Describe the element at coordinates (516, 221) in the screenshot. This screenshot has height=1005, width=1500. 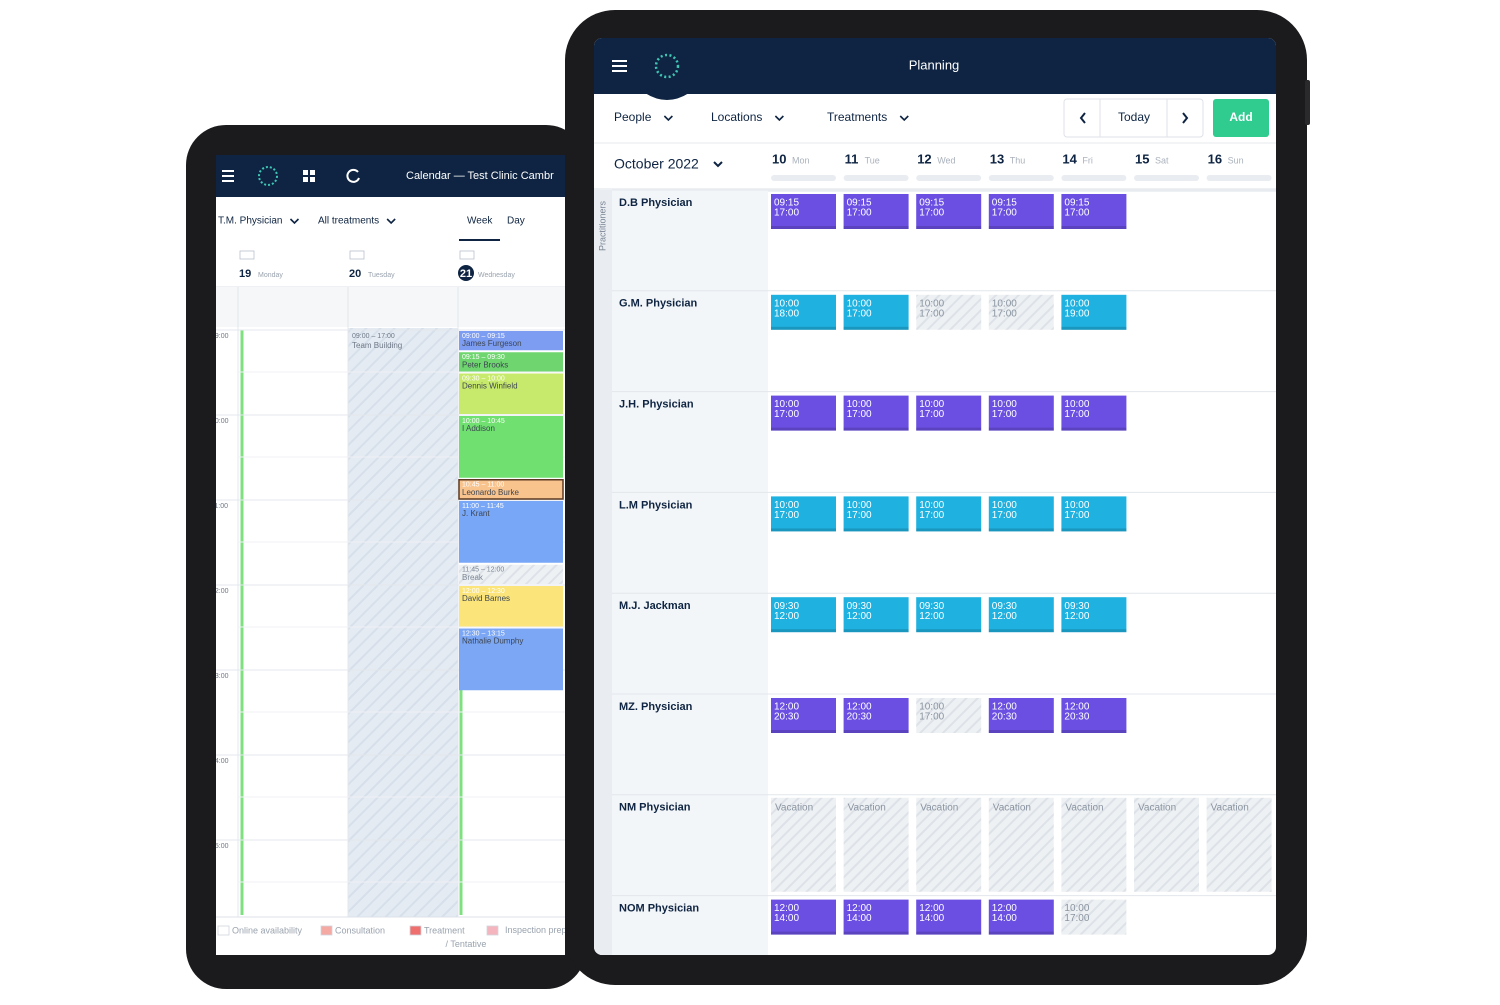
I see `back-tab: Day` at that location.